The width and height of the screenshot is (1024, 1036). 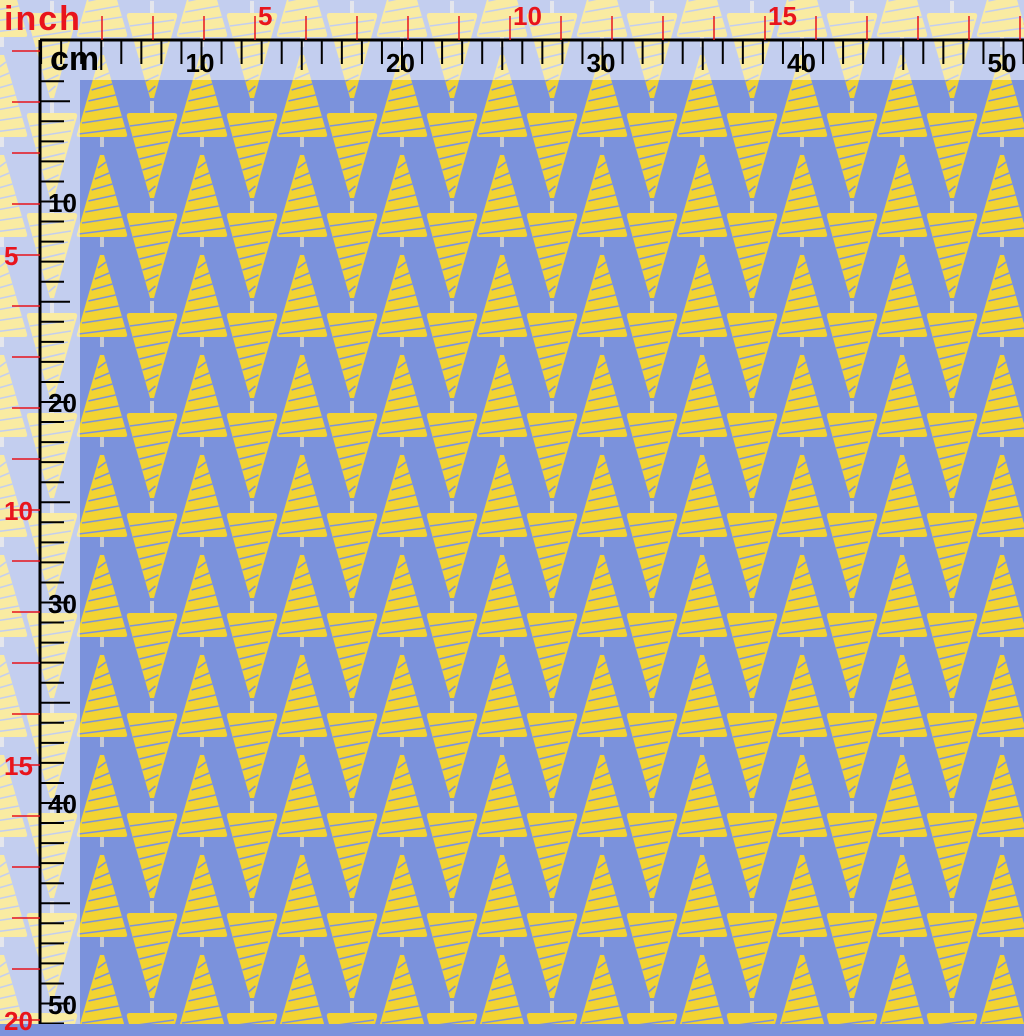 What do you see at coordinates (11, 256) in the screenshot?
I see `inch-label-left: 5` at bounding box center [11, 256].